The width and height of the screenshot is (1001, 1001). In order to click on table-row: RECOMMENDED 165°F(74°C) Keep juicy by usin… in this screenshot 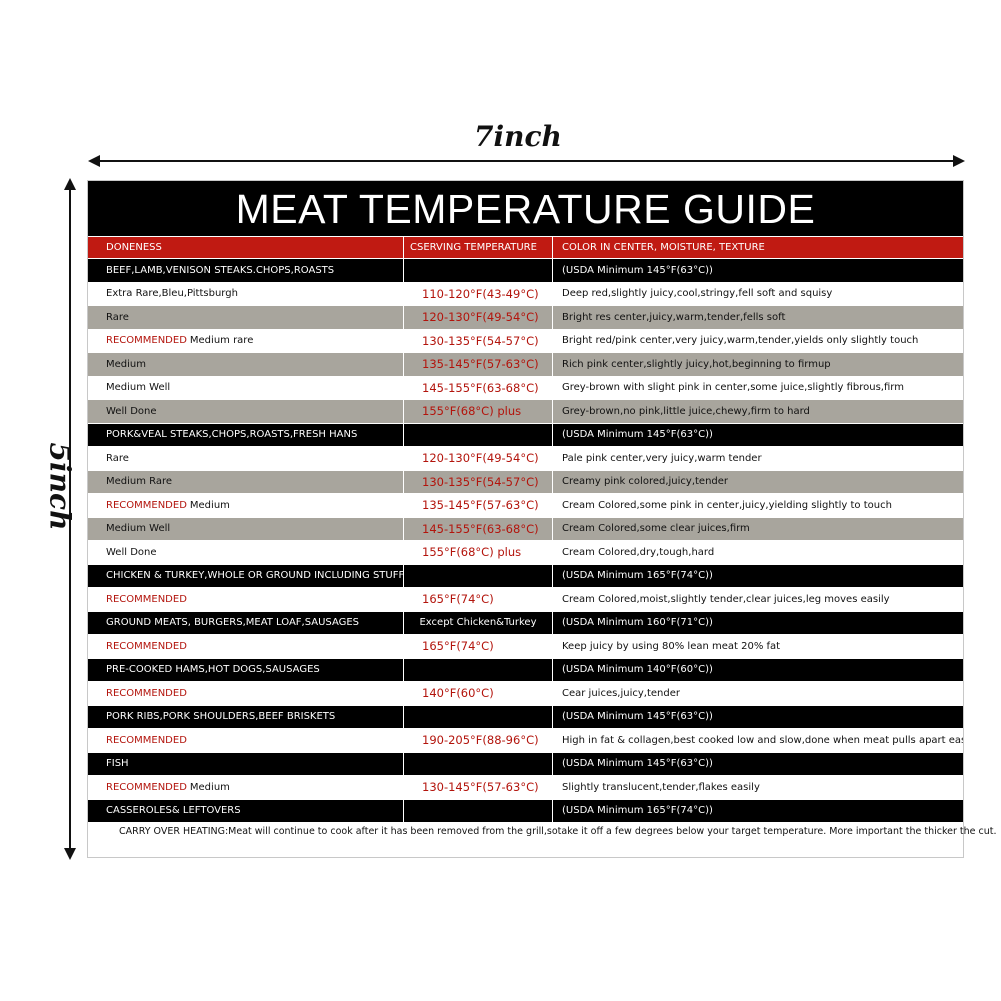, I will do `click(525, 647)`.